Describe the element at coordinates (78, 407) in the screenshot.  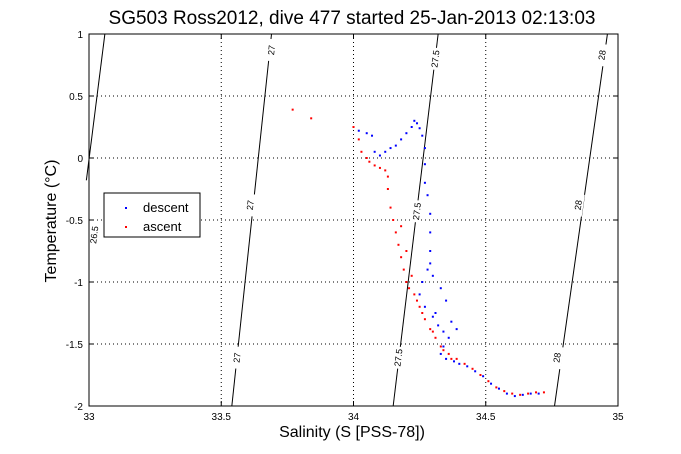
I see `y-tick-label: -2` at that location.